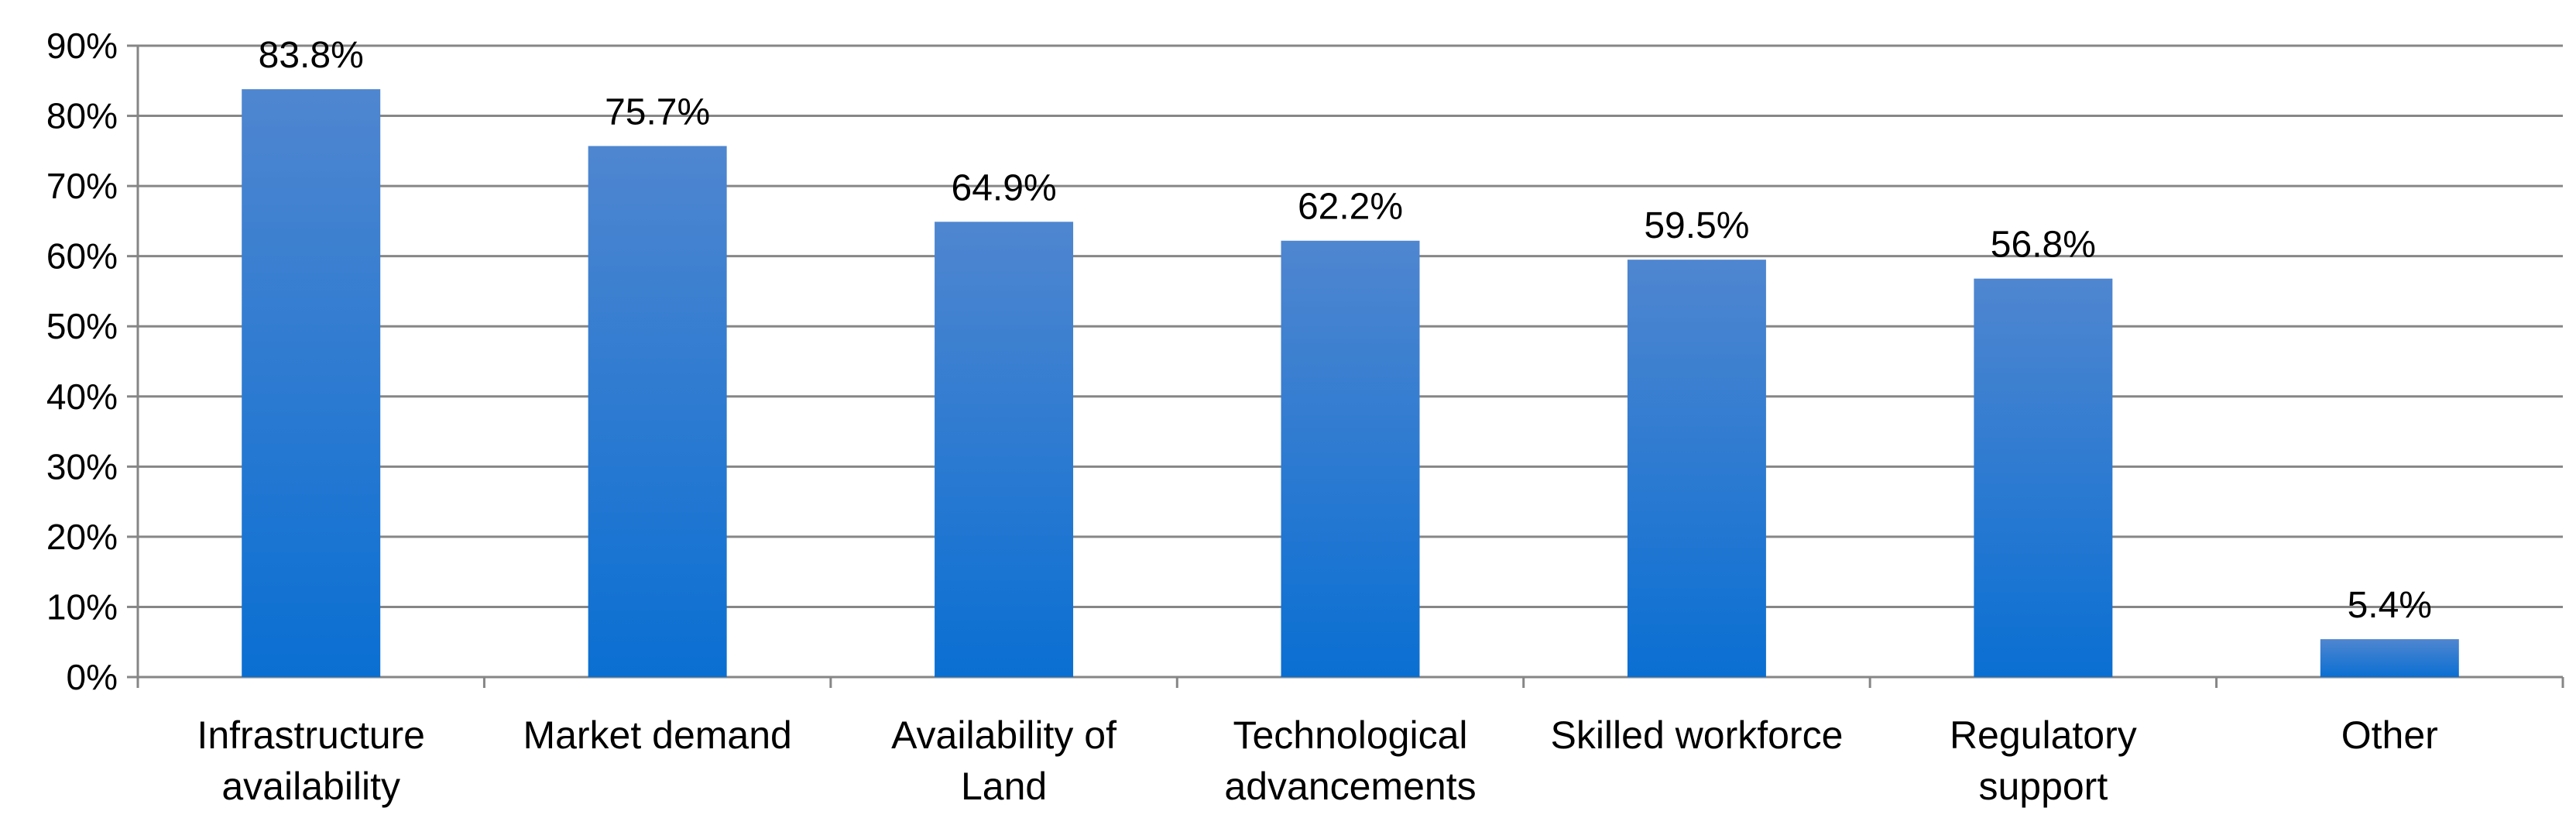 This screenshot has width=2576, height=832. I want to click on y-tick-label: 60%, so click(82, 256).